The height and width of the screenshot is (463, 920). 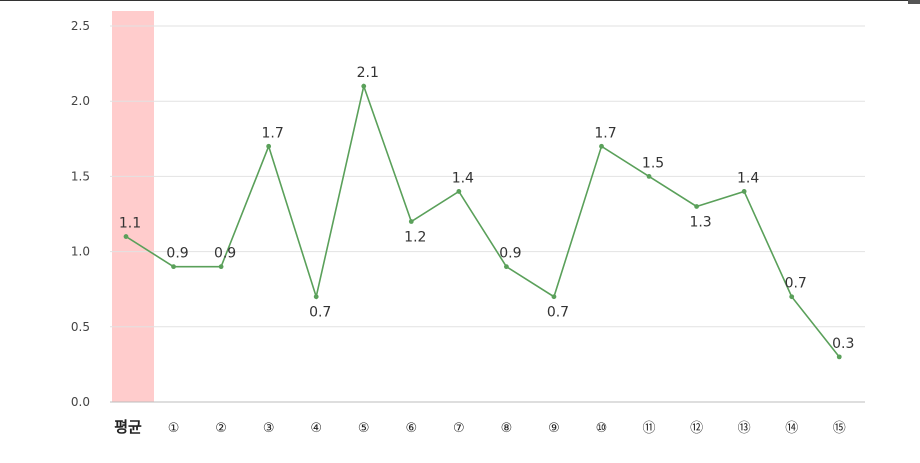 What do you see at coordinates (80, 327) in the screenshot?
I see `y-tick-label: 0.5` at bounding box center [80, 327].